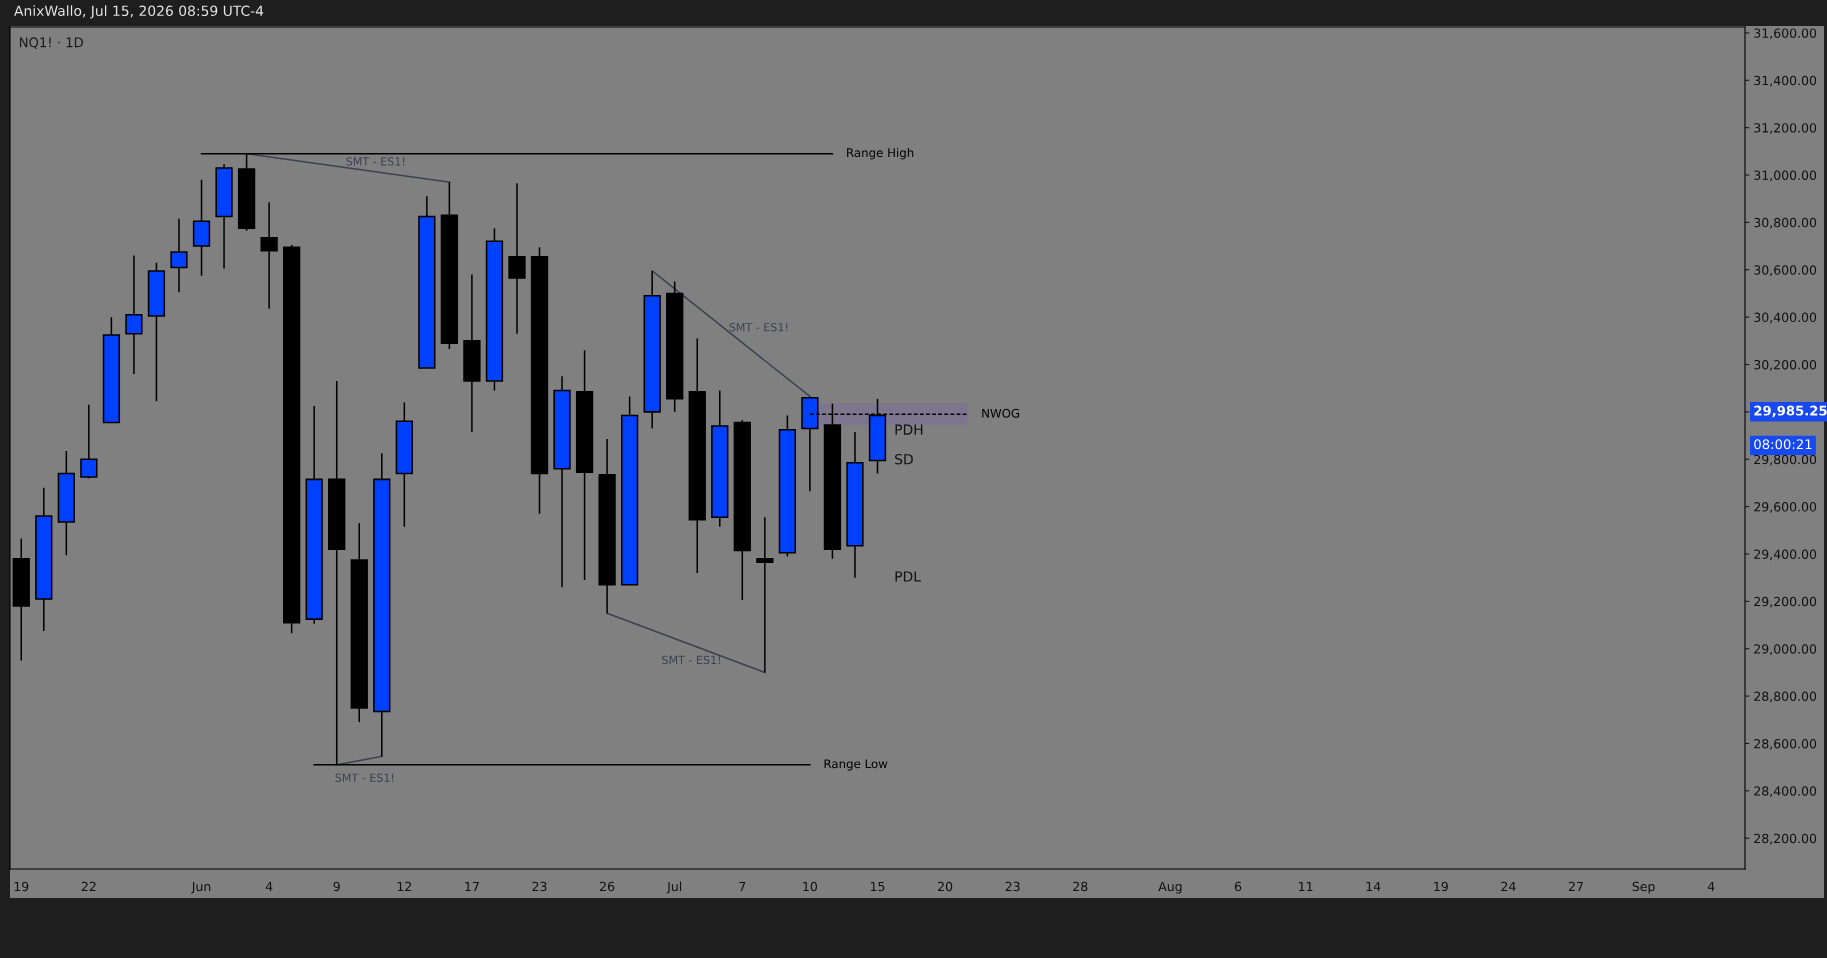  Describe the element at coordinates (1238, 886) in the screenshot. I see `x-tick-label: 6` at that location.